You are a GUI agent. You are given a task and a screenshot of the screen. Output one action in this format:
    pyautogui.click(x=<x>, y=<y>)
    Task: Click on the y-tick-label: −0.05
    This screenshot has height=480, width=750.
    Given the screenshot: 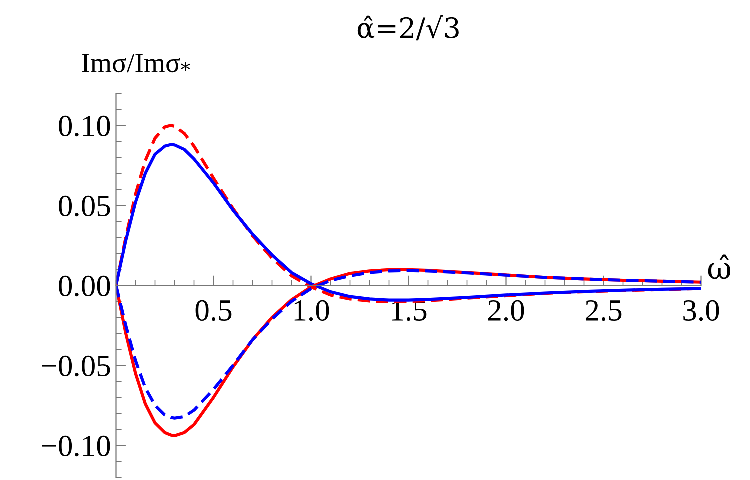 What is the action you would take?
    pyautogui.click(x=76, y=366)
    